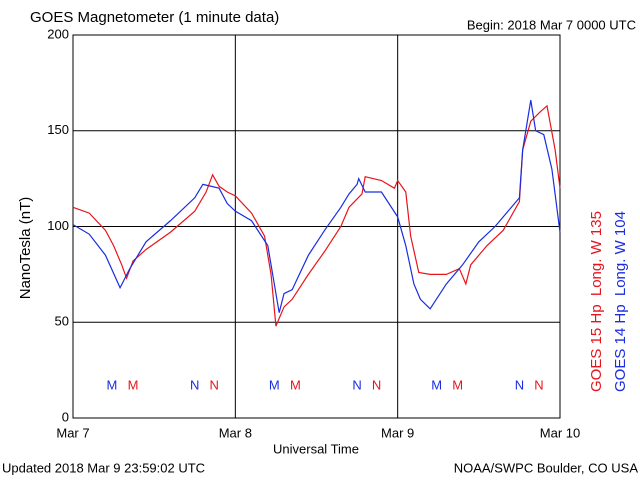 Image resolution: width=640 pixels, height=480 pixels. What do you see at coordinates (316, 448) in the screenshot?
I see `x-axis-label: Universal Time` at bounding box center [316, 448].